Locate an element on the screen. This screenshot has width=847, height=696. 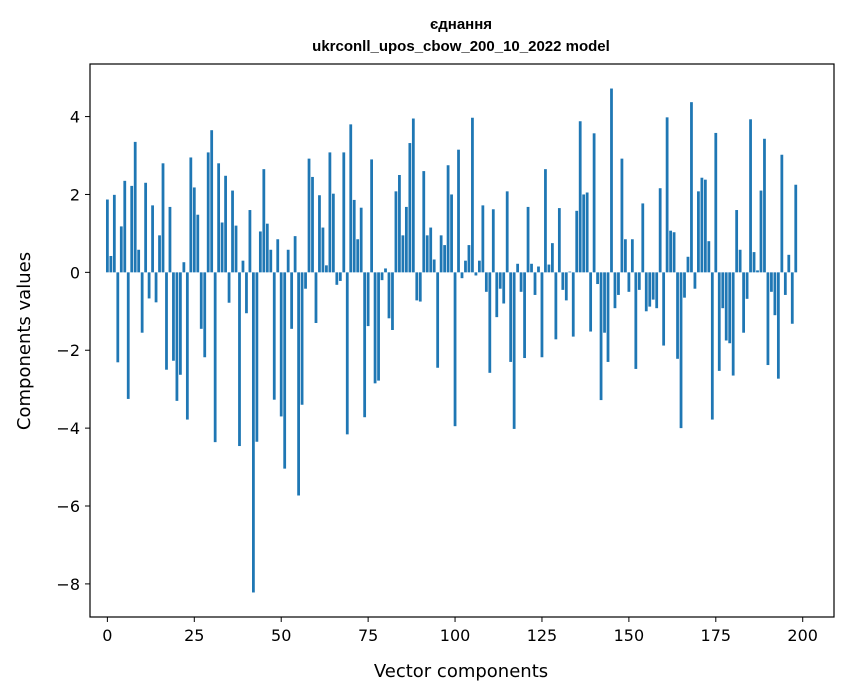
x-tick-label: 0 is located at coordinates (107, 635).